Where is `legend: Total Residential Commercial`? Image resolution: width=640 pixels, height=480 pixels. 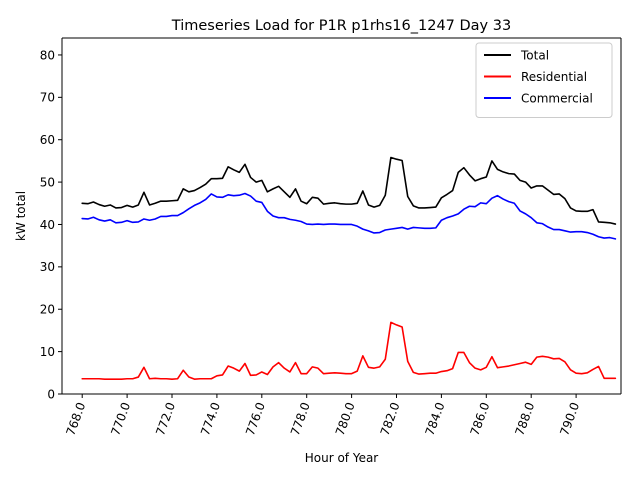 legend: Total Residential Commercial is located at coordinates (544, 80).